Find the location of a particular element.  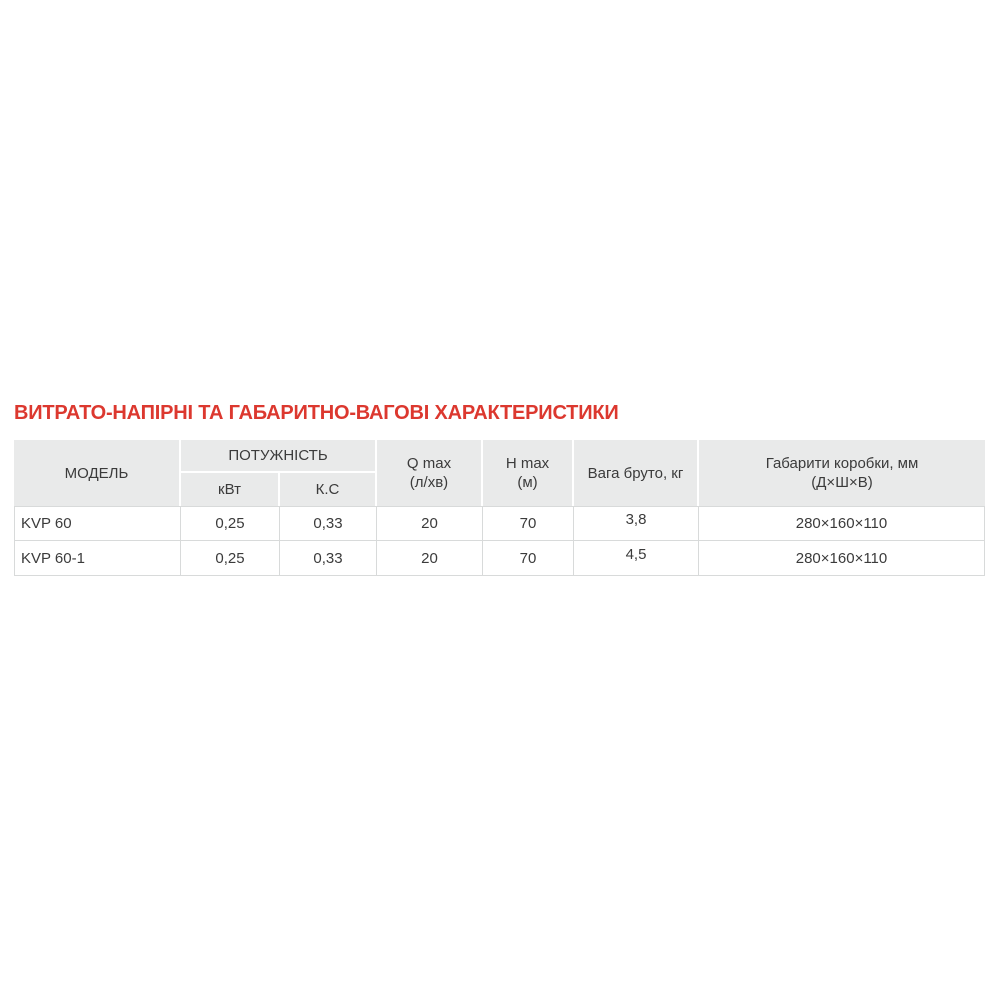

header-row-sub: кВт К.С is located at coordinates (499, 489).